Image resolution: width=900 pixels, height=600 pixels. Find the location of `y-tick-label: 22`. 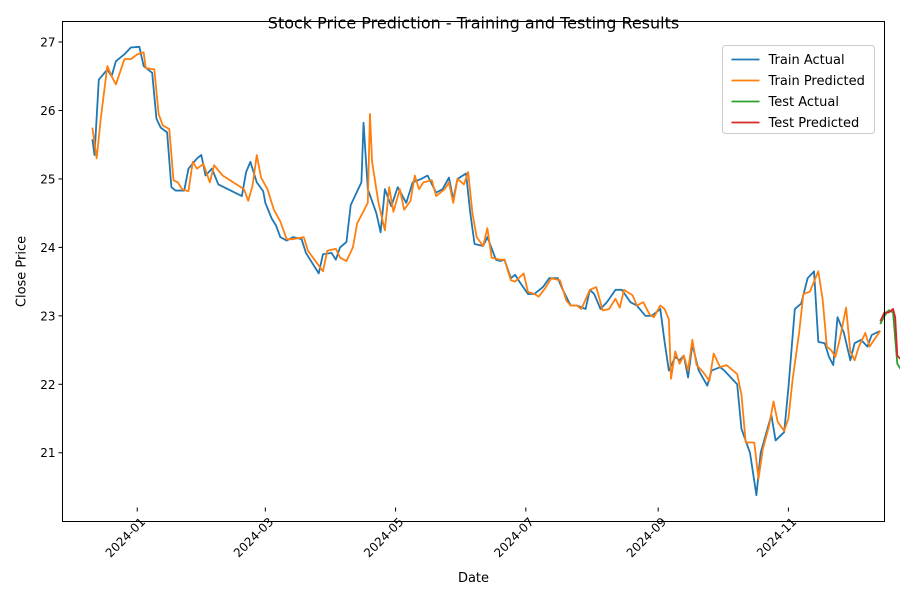

y-tick-label: 22 is located at coordinates (47, 385).